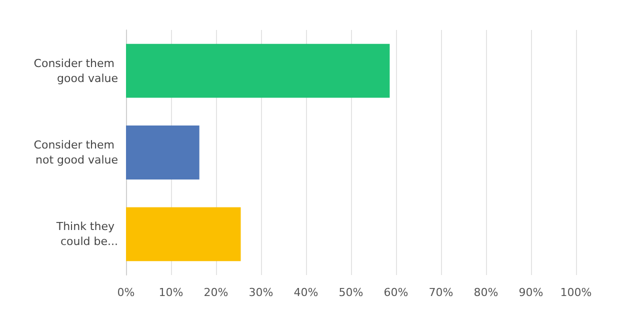 Image resolution: width=639 pixels, height=325 pixels. What do you see at coordinates (576, 292) in the screenshot?
I see `x-tick-label: 100%` at bounding box center [576, 292].